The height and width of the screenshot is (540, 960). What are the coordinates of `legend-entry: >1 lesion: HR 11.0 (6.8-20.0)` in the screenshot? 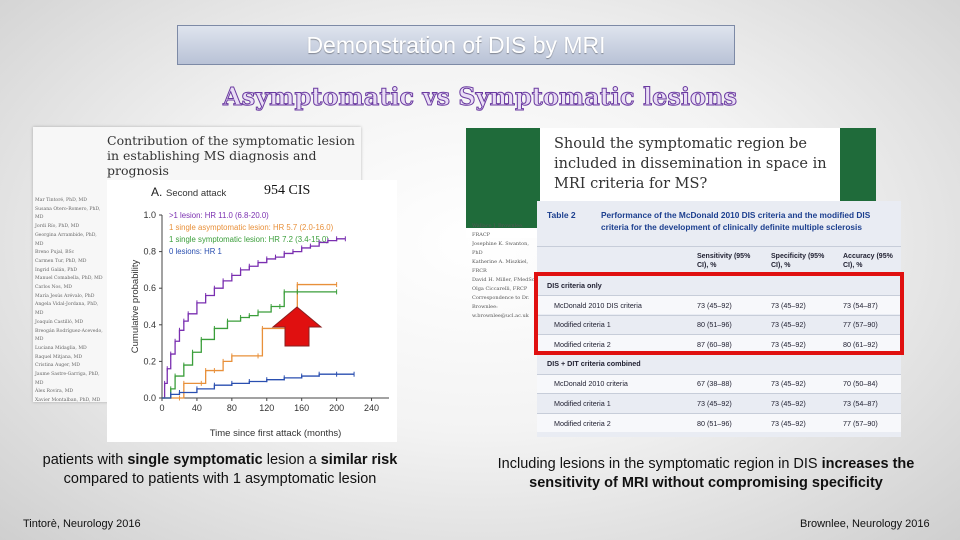 It's located at (219, 215).